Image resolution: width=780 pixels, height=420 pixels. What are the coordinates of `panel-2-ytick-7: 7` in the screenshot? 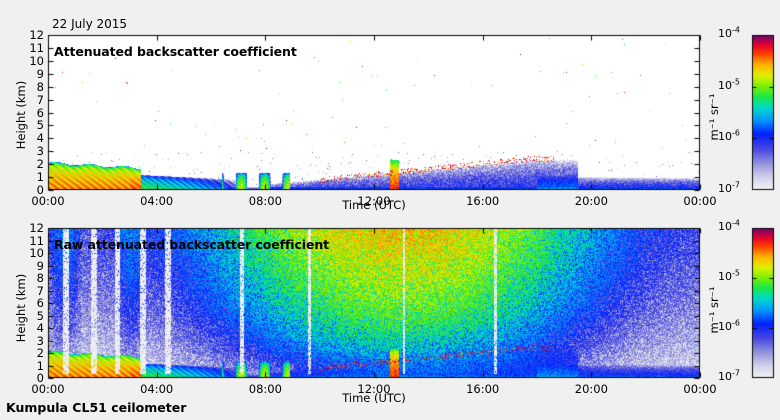 It's located at (40, 290).